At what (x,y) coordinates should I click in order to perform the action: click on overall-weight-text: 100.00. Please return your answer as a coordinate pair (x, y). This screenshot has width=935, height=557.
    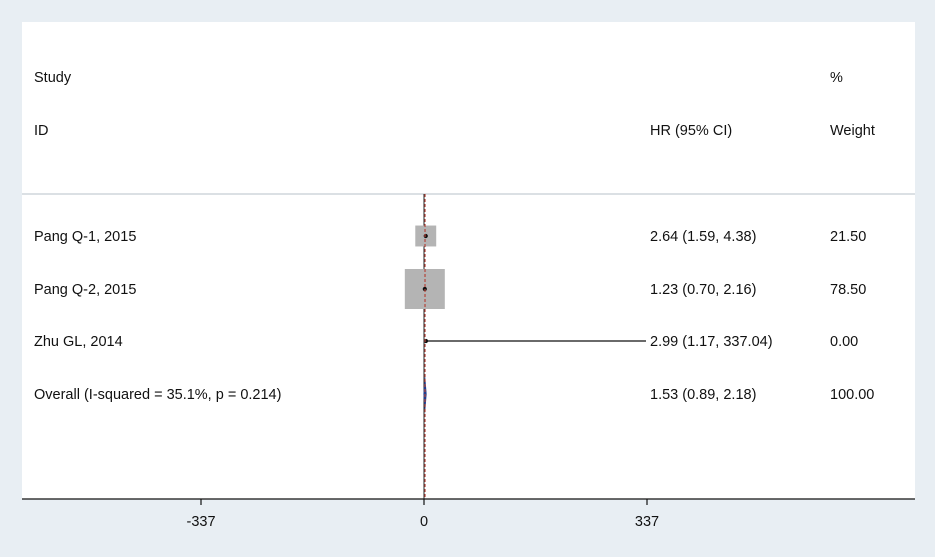
    Looking at the image, I should click on (852, 395).